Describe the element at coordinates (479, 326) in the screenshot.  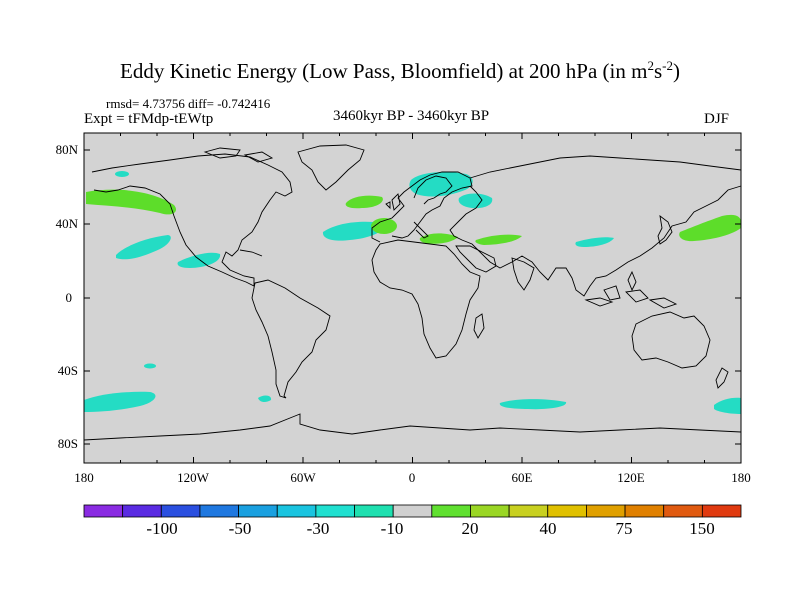
I see `coastline-madagascar` at that location.